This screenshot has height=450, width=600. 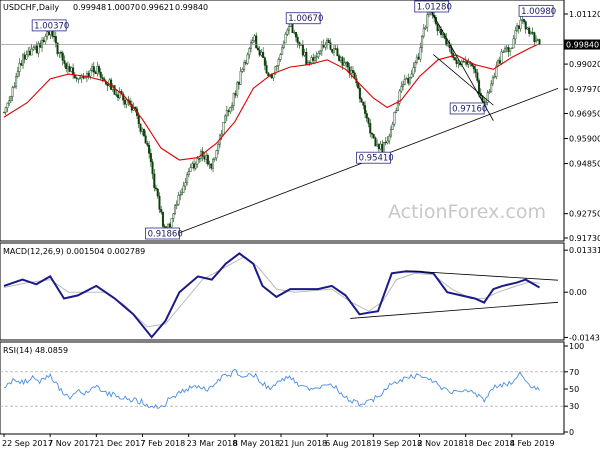 What do you see at coordinates (74, 251) in the screenshot?
I see `macd-title: MACD(12,26,9) 0.001504 0.002789` at bounding box center [74, 251].